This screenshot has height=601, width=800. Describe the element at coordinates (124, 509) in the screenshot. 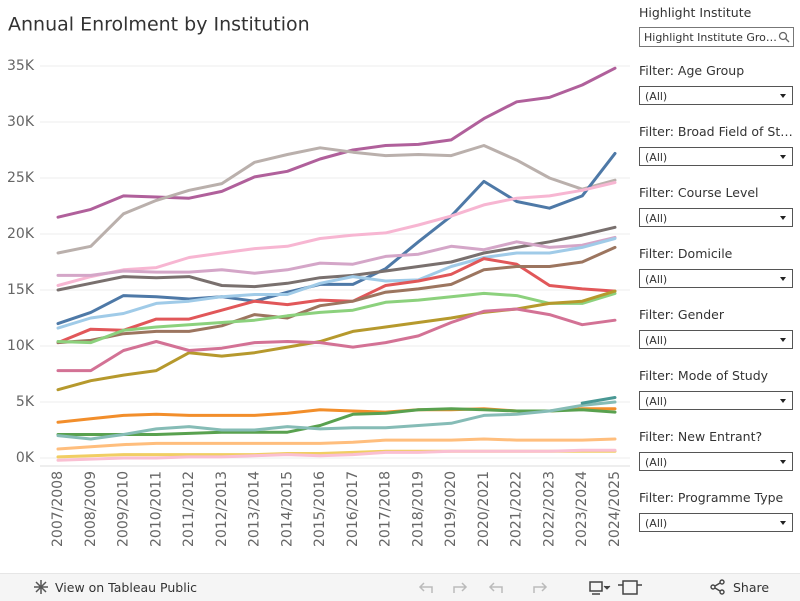

I see `x-tick-label: 2009/2010` at that location.